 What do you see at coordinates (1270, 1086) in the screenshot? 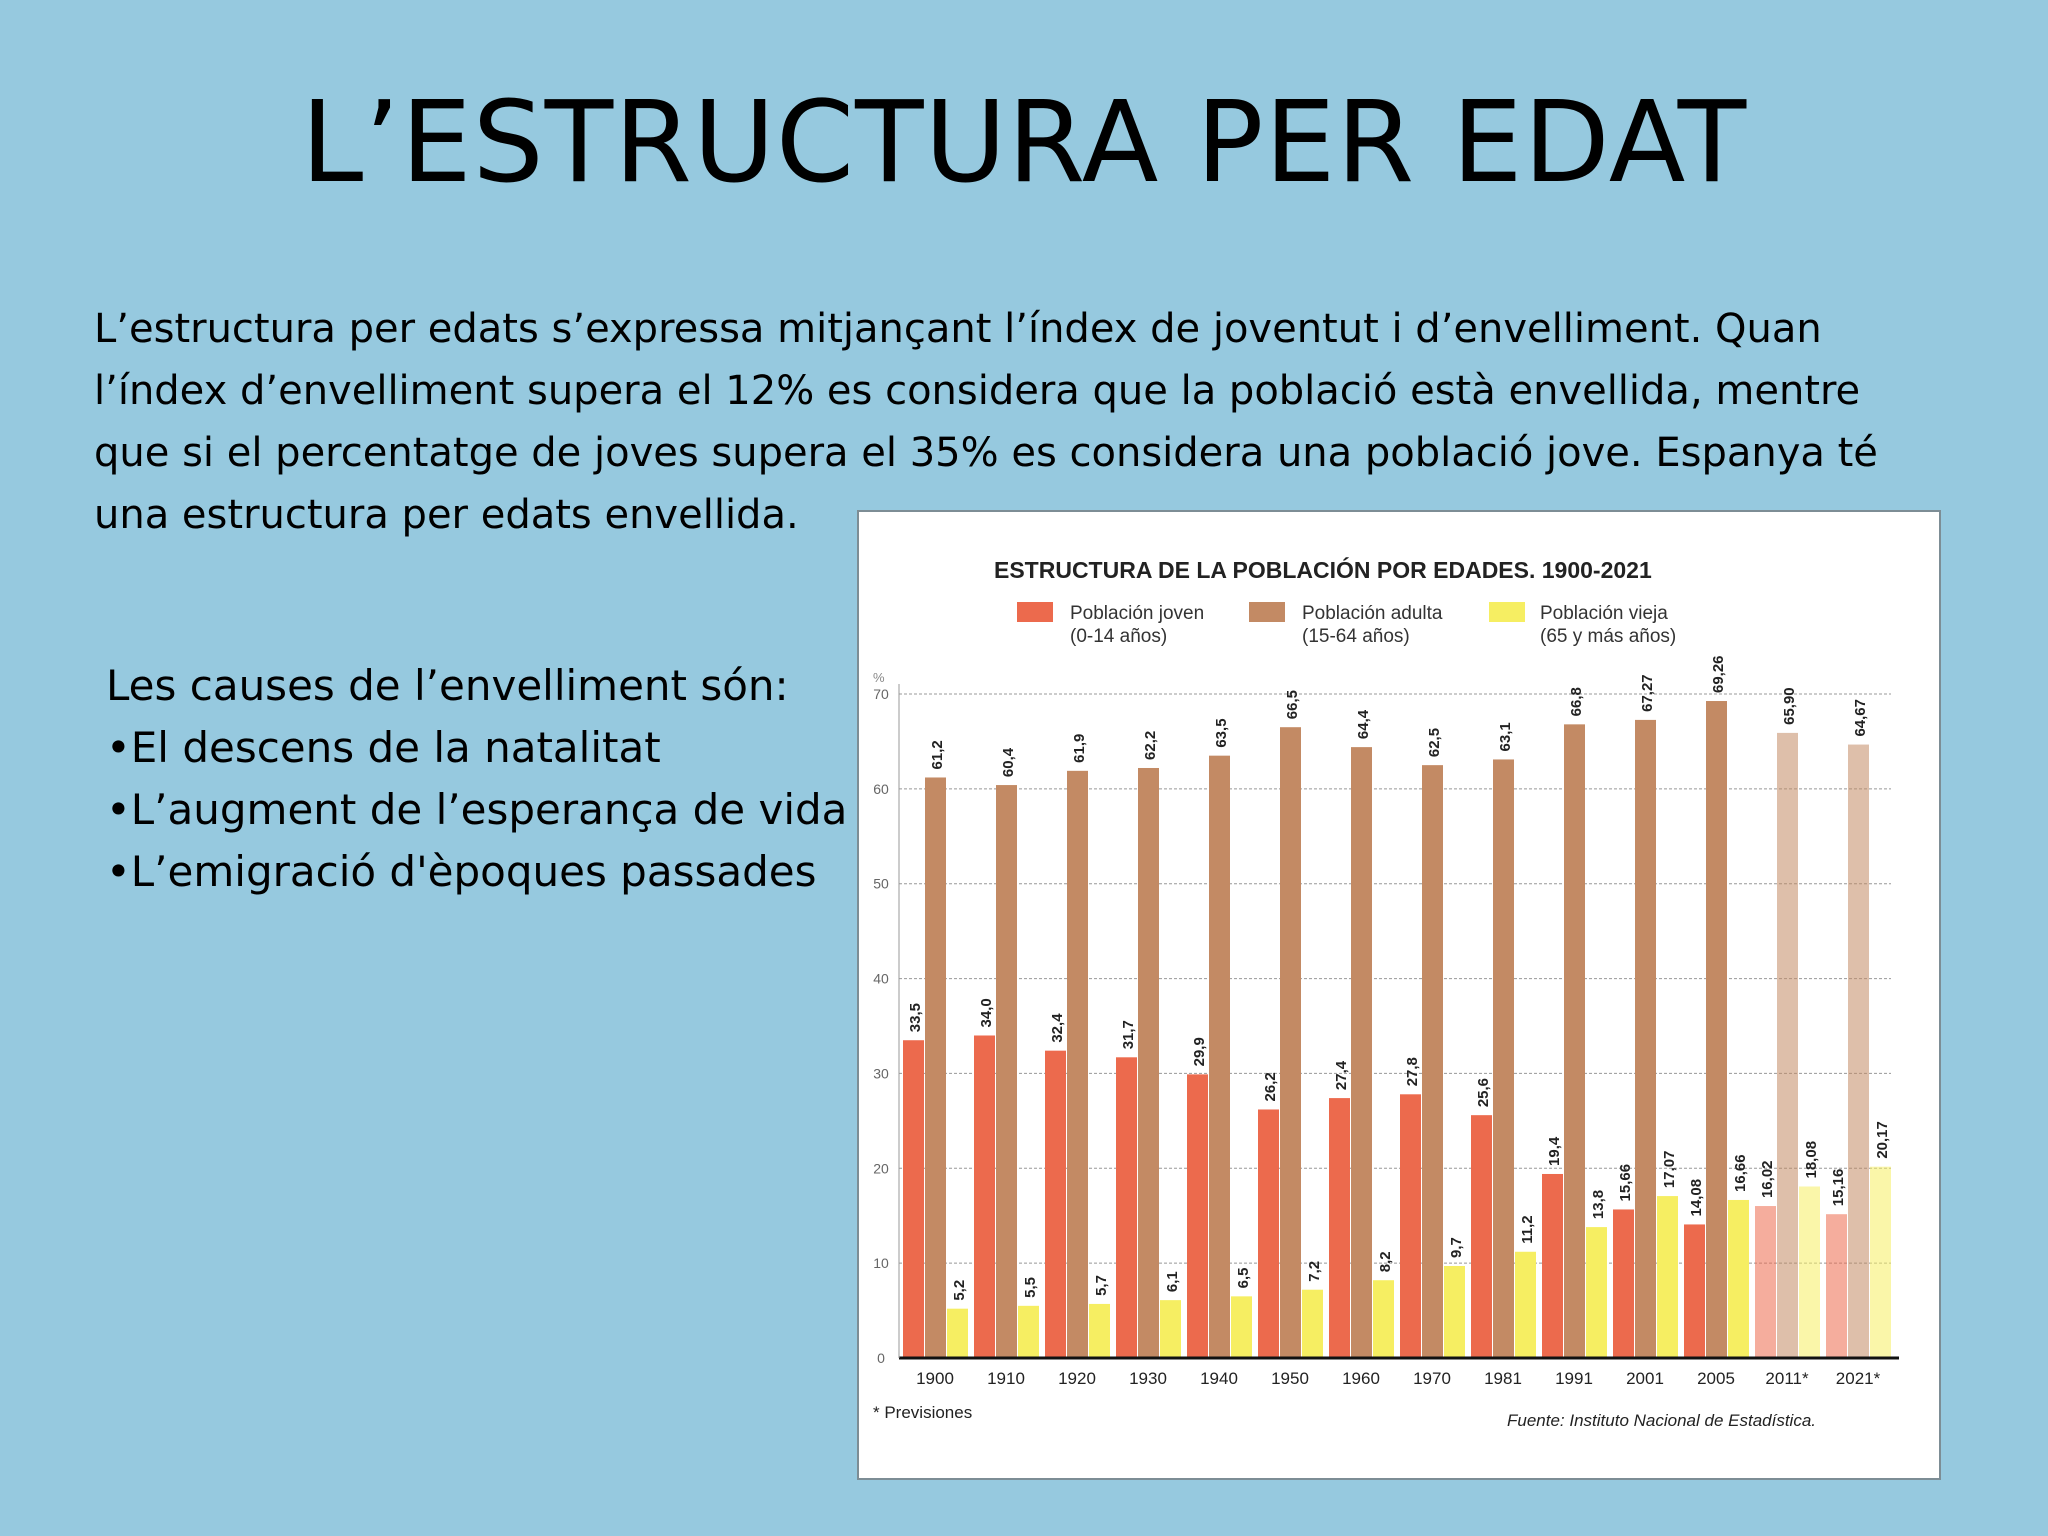
I see `bar-value-label: 26,2` at bounding box center [1270, 1086].